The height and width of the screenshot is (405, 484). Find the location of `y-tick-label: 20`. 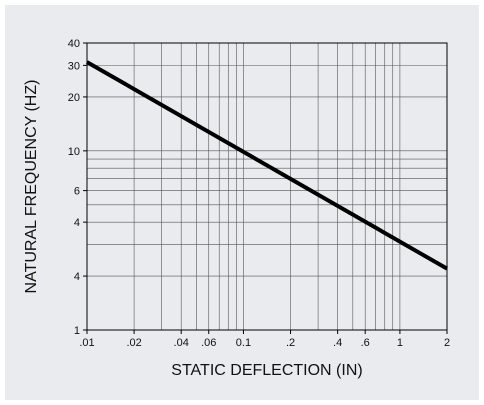

y-tick-label: 20 is located at coordinates (74, 98).